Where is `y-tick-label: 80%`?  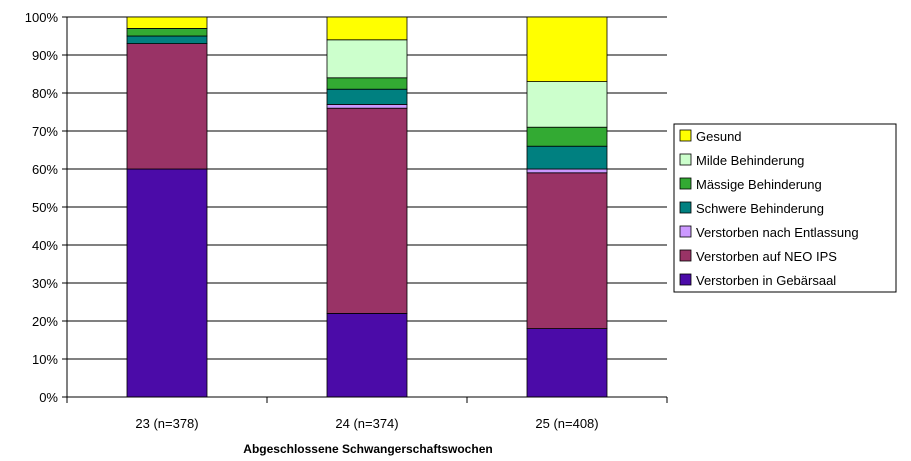 y-tick-label: 80% is located at coordinates (45, 93).